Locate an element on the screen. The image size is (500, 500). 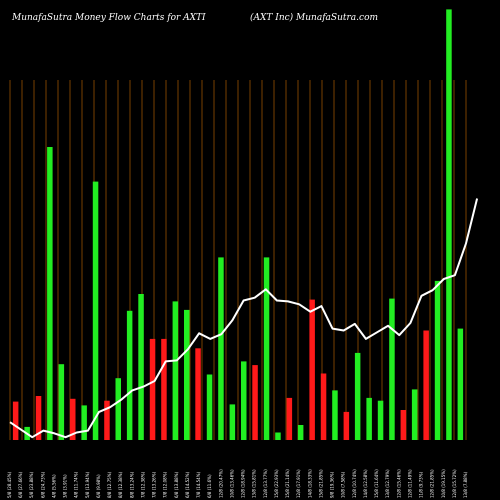
x-tick-label: 15/8 (21.14%) is located at coordinates (287, 483).